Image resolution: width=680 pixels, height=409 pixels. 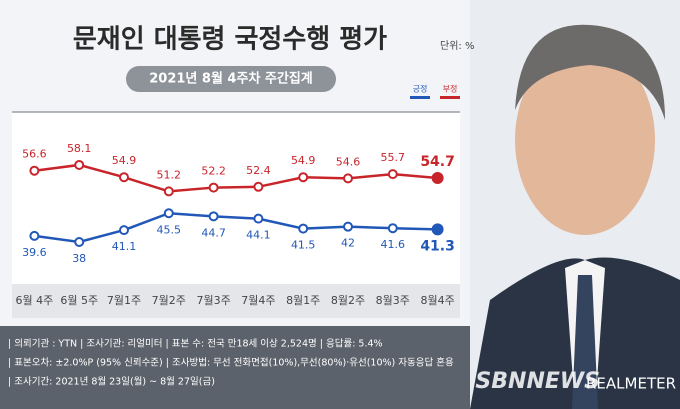 I want to click on value-label: 45.5, so click(x=169, y=229).